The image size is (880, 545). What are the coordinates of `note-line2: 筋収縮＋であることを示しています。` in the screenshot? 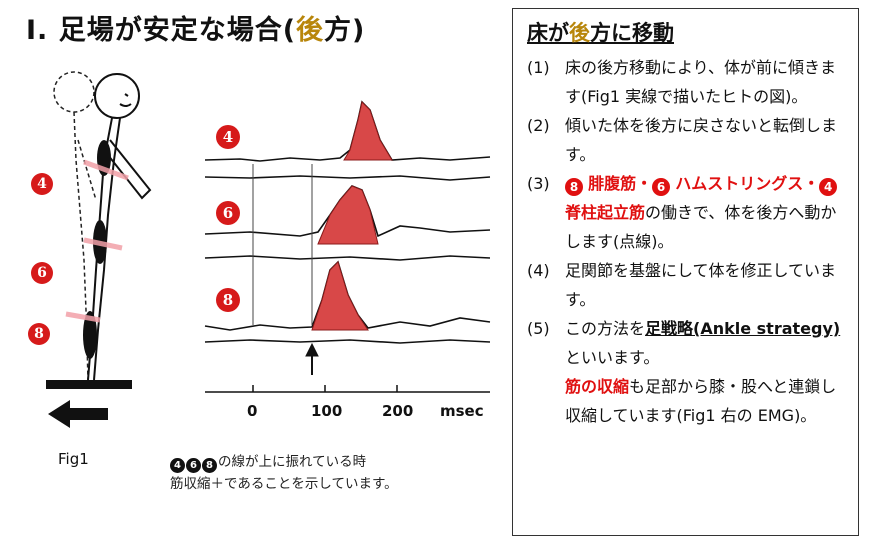 It's located at (284, 484).